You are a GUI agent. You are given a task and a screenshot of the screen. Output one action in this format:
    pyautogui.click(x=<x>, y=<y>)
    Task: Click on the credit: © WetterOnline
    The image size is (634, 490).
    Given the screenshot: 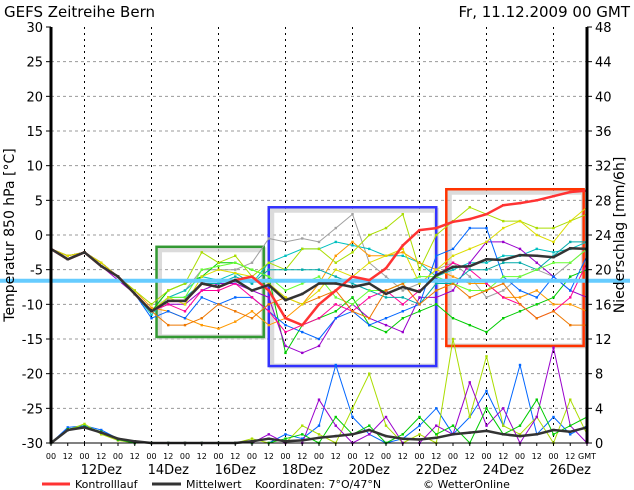 What is the action you would take?
    pyautogui.click(x=466, y=484)
    